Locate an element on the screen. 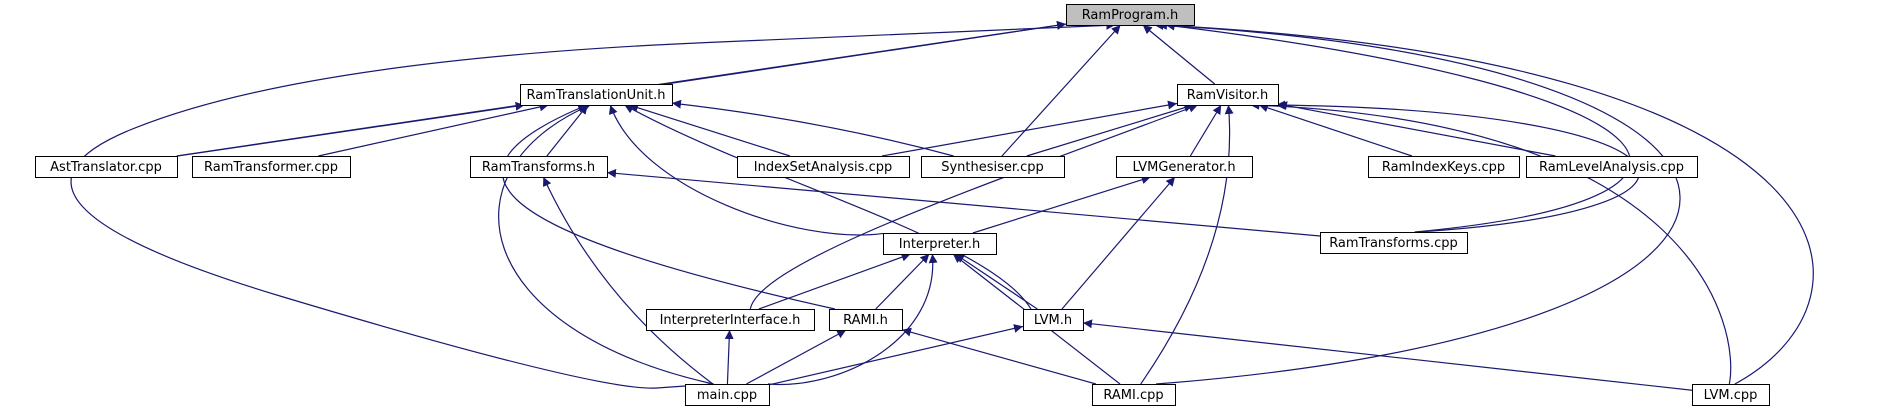  node-ramtransforms-cpp: RamTransforms.cpp is located at coordinates (1394, 243).